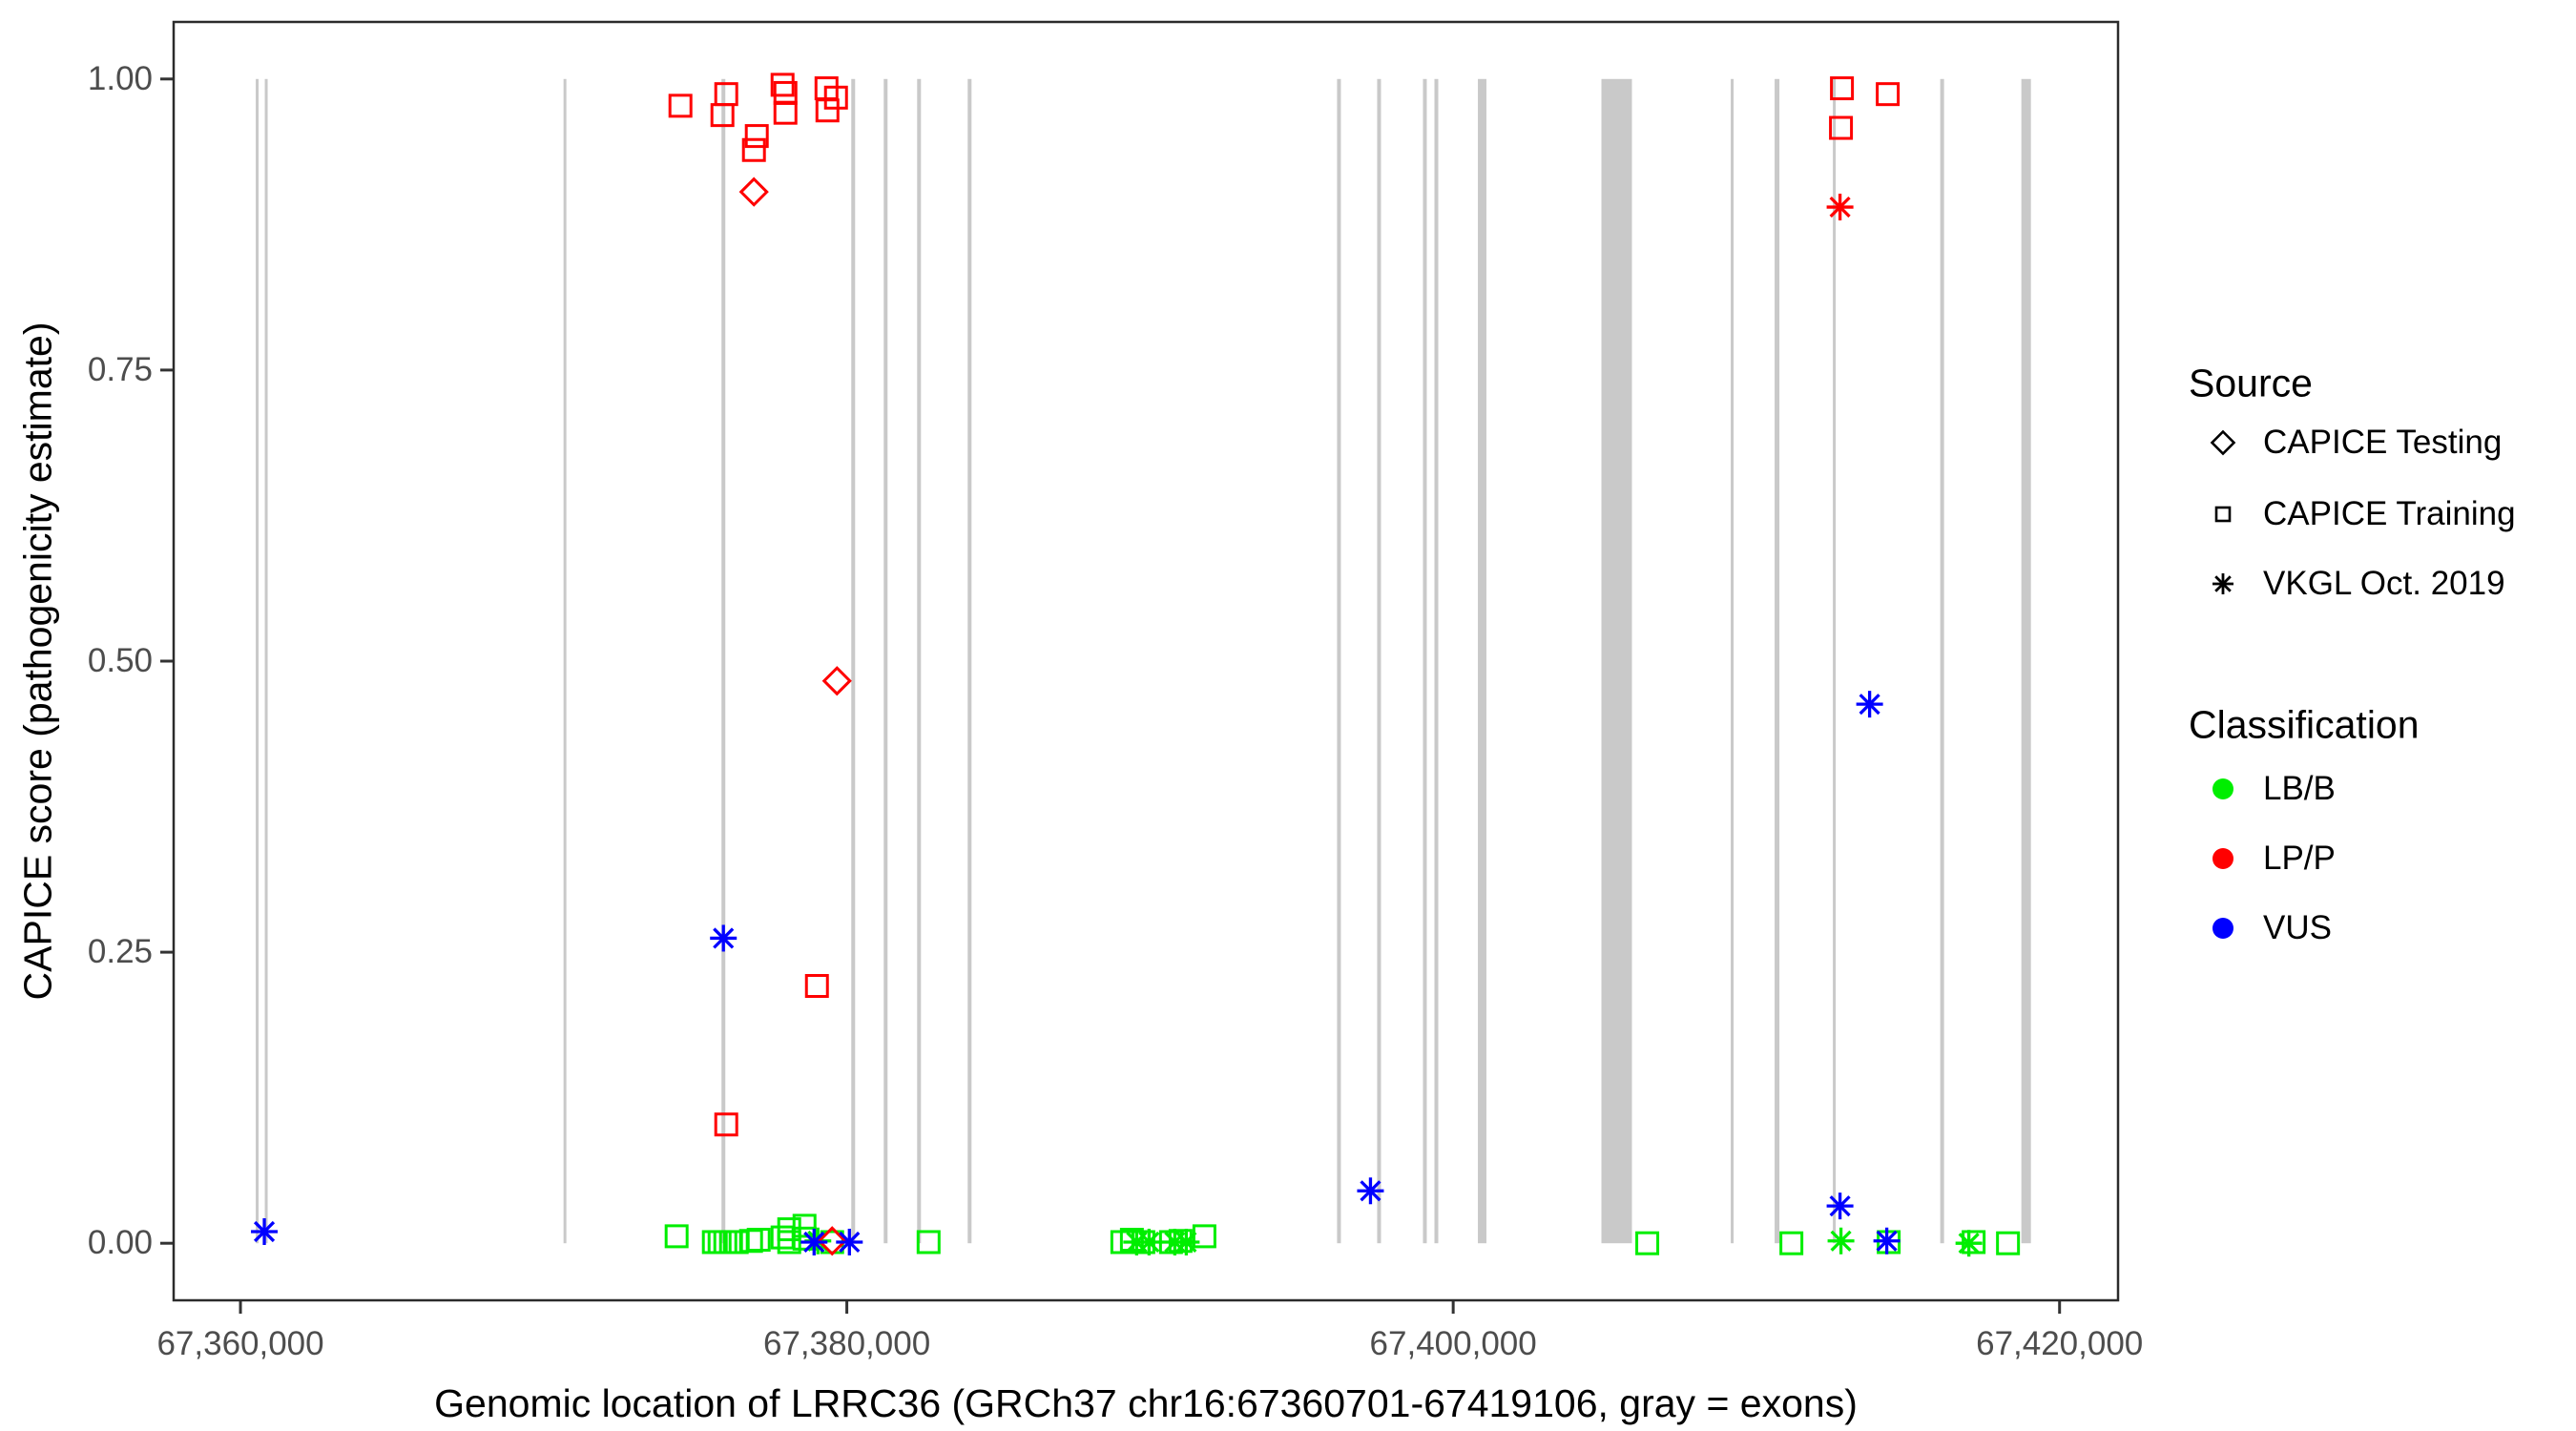 Image resolution: width=2576 pixels, height=1431 pixels. I want to click on x-tick-label: 67,400,000, so click(1453, 1343).